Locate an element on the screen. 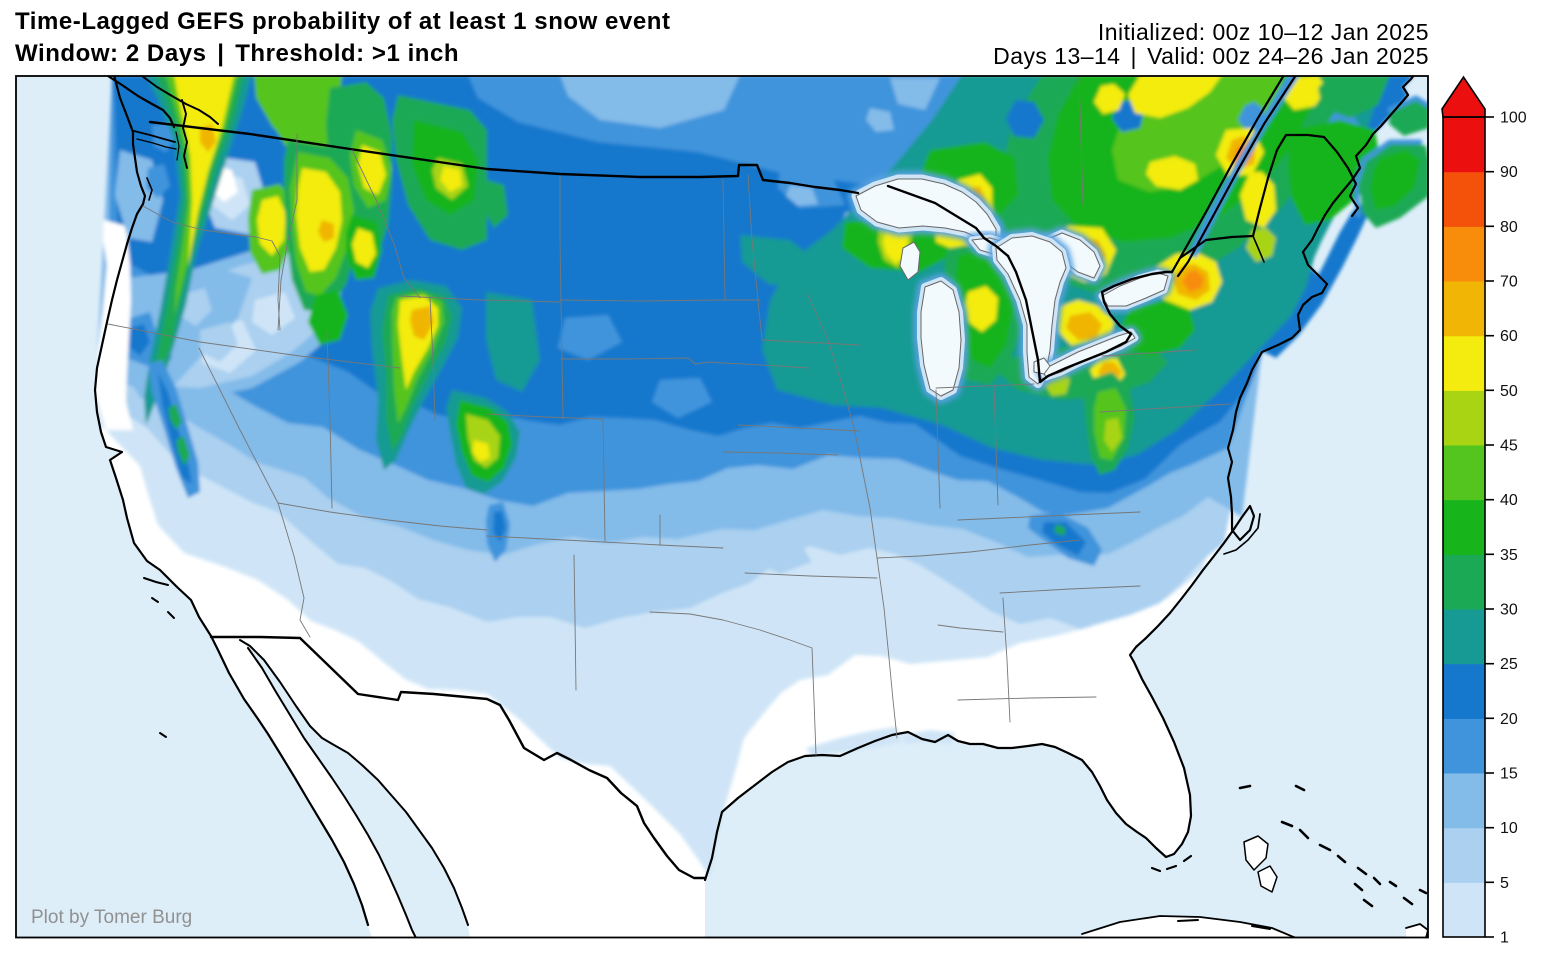 The width and height of the screenshot is (1550, 963). svg-text: 25 is located at coordinates (1509, 664).